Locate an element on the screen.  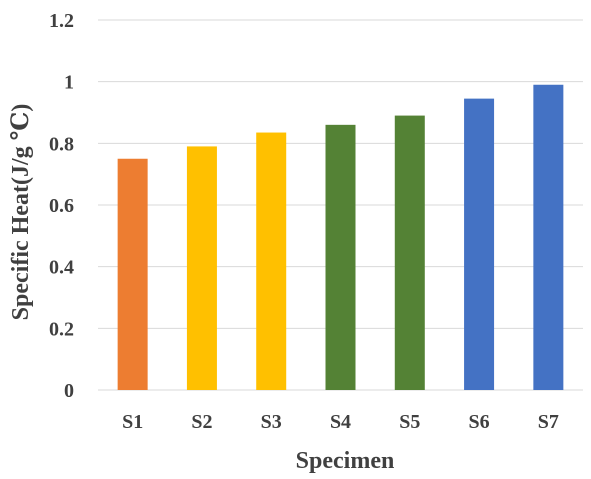
x-tick-label: S3 is located at coordinates (271, 422).